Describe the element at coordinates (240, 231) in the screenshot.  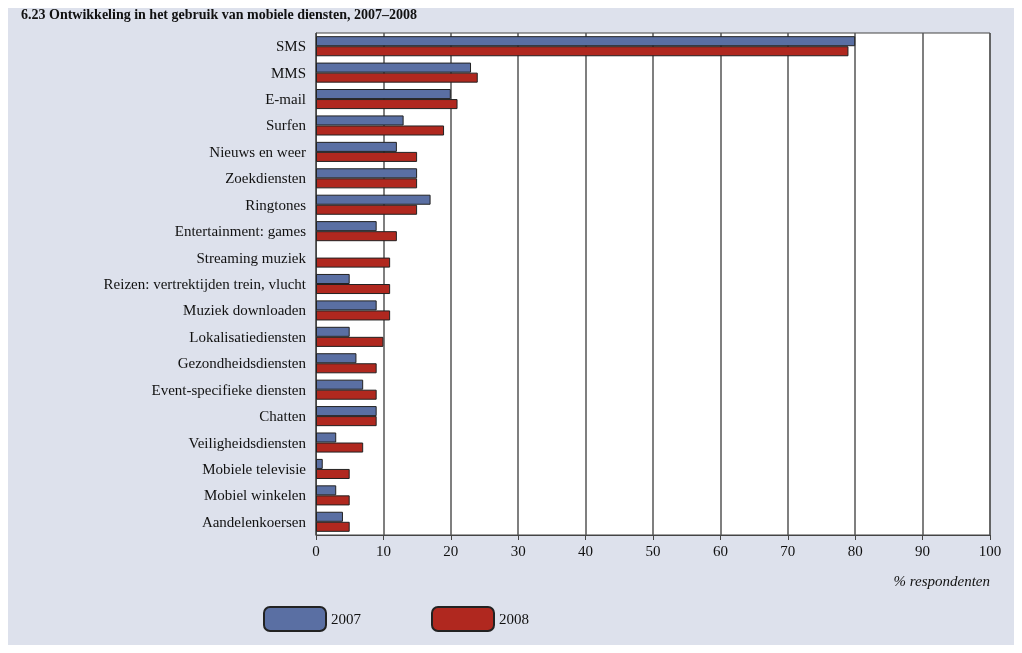
I see `y-tick-label: Entertainment: games` at that location.